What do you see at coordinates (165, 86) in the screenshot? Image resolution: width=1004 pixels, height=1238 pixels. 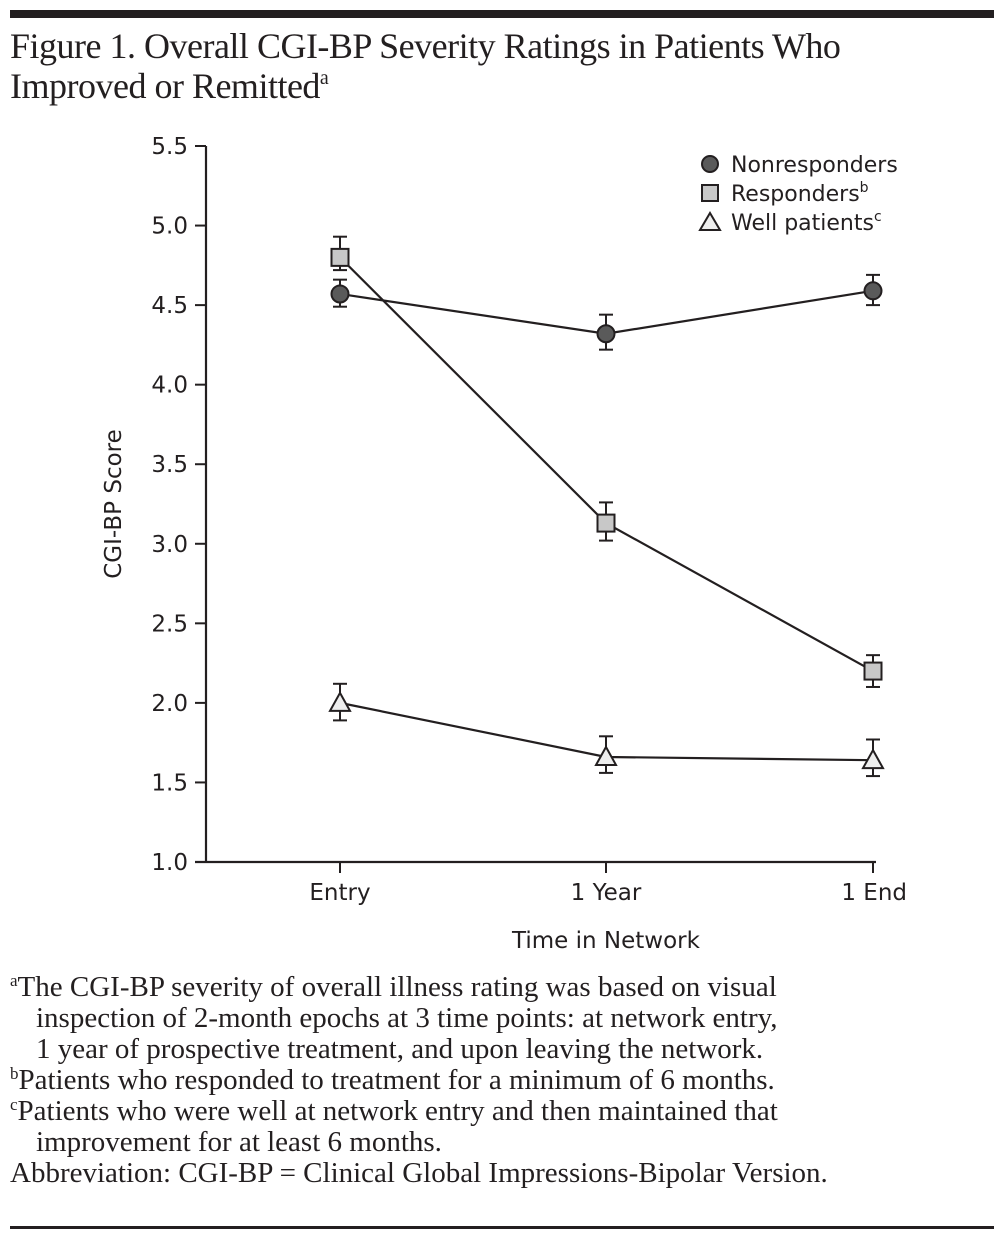 I see `figure-title-line-2-text: Improved or Remitted` at bounding box center [165, 86].